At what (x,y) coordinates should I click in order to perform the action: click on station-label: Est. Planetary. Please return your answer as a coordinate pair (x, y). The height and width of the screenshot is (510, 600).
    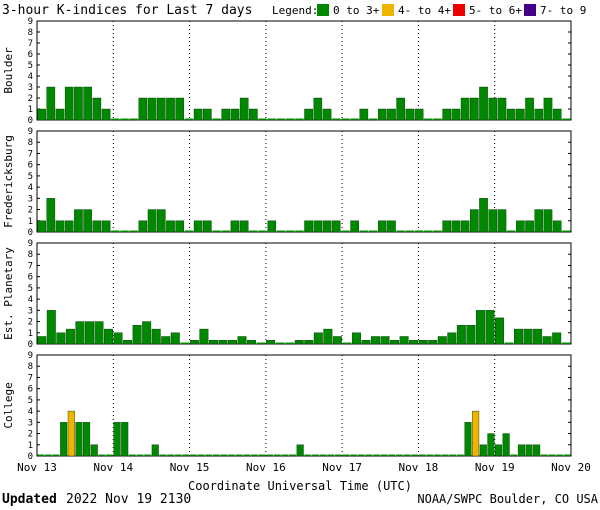
    Looking at the image, I should click on (8, 293).